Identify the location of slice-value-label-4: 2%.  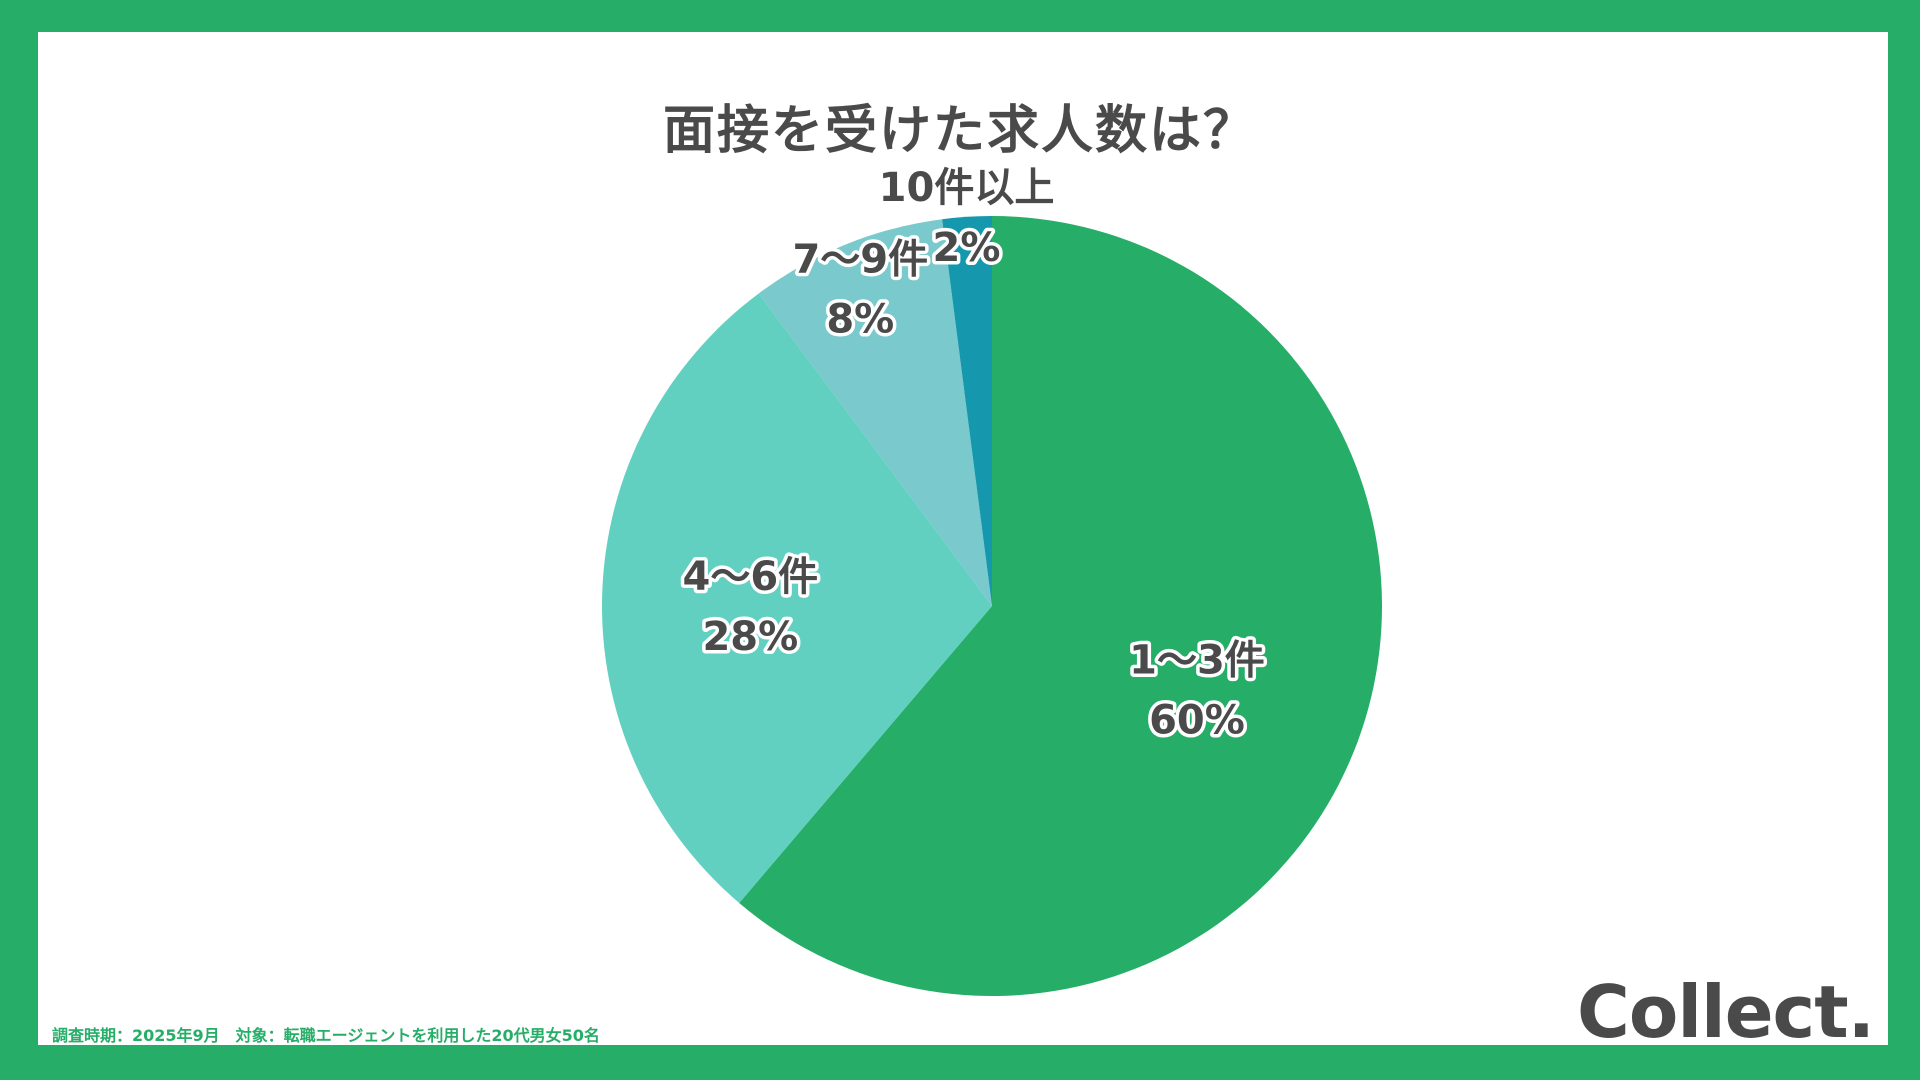
(967, 248).